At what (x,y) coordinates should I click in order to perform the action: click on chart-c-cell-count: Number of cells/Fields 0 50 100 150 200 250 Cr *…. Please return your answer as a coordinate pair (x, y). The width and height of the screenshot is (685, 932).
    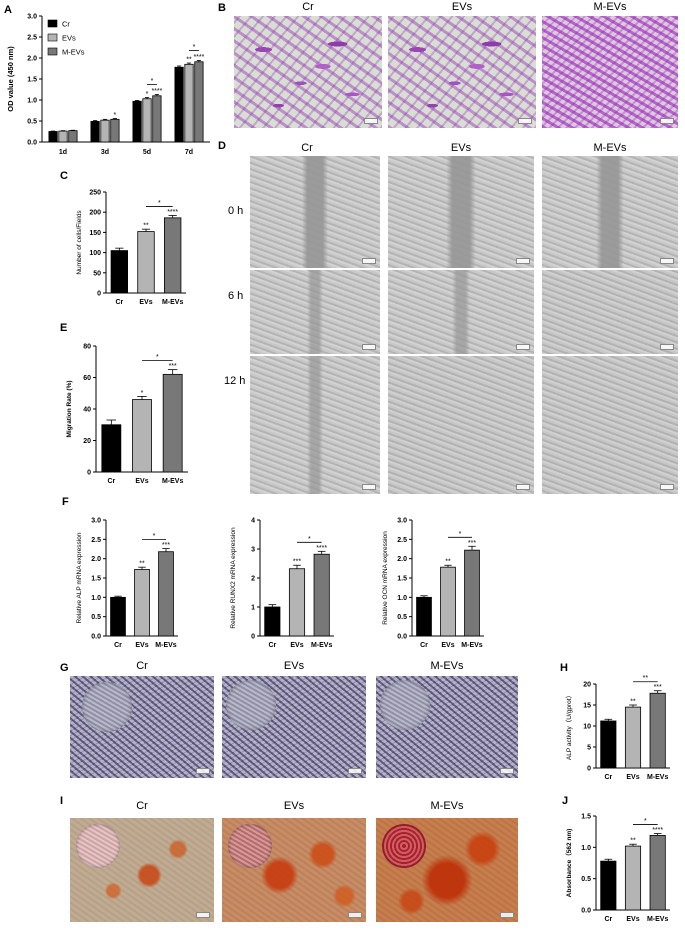
    Looking at the image, I should click on (131, 248).